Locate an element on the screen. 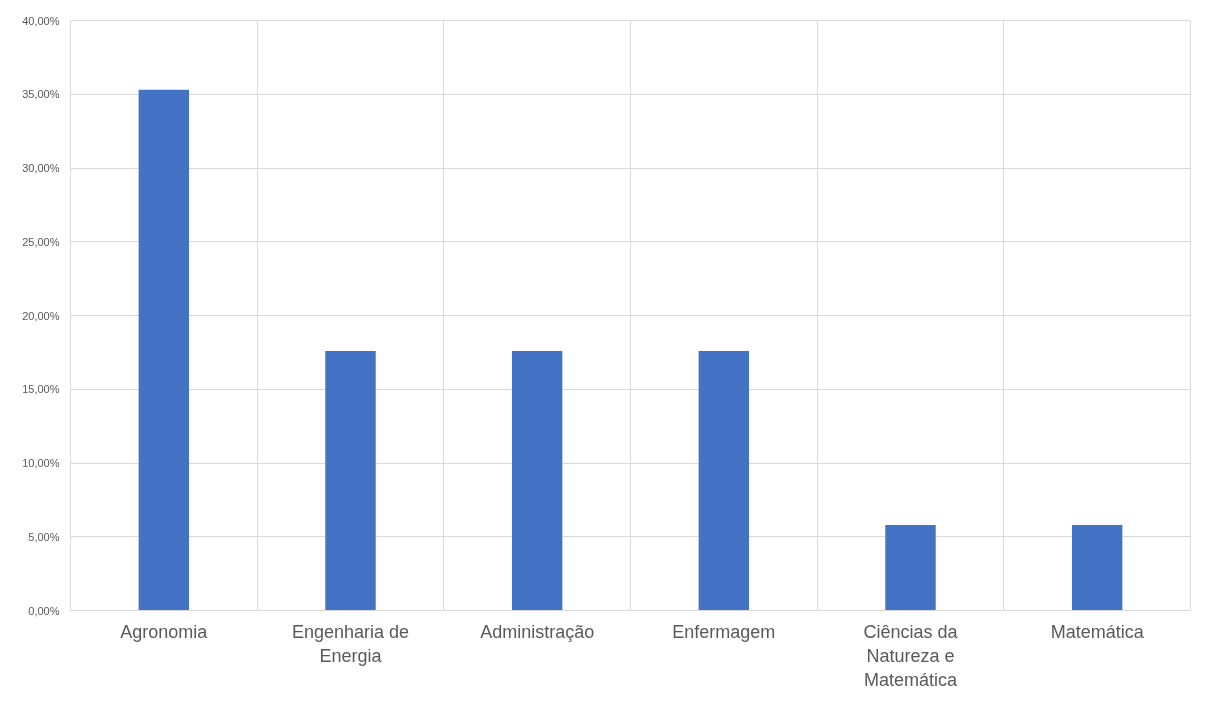  x-tick-label: Ciências da Natureza e Matemática is located at coordinates (911, 655).